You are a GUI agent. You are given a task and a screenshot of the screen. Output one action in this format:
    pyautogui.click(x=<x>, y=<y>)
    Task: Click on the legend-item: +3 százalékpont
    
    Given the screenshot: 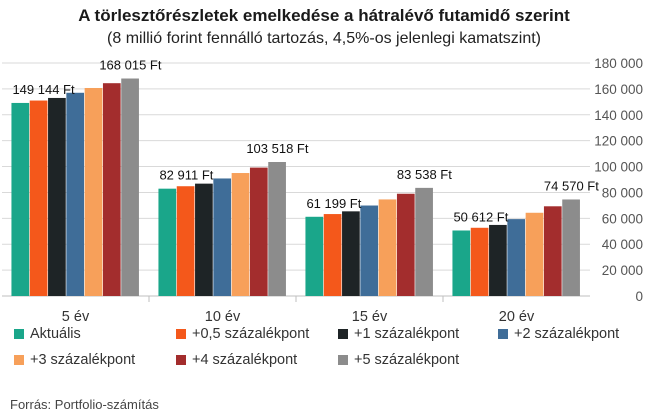 What is the action you would take?
    pyautogui.click(x=74, y=360)
    